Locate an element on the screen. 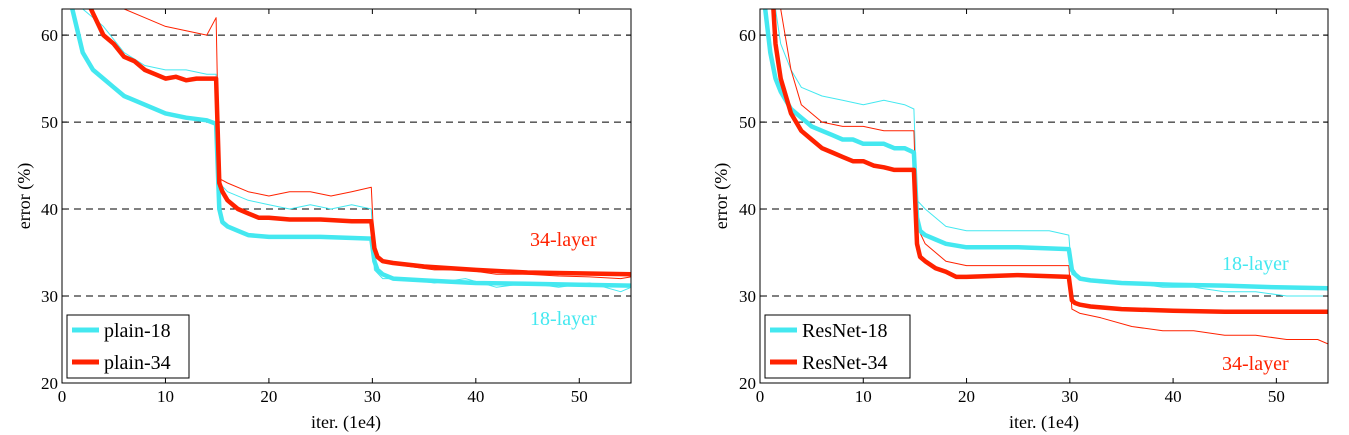 The width and height of the screenshot is (1349, 435). legend: plain-18 plain-34 is located at coordinates (128, 346).